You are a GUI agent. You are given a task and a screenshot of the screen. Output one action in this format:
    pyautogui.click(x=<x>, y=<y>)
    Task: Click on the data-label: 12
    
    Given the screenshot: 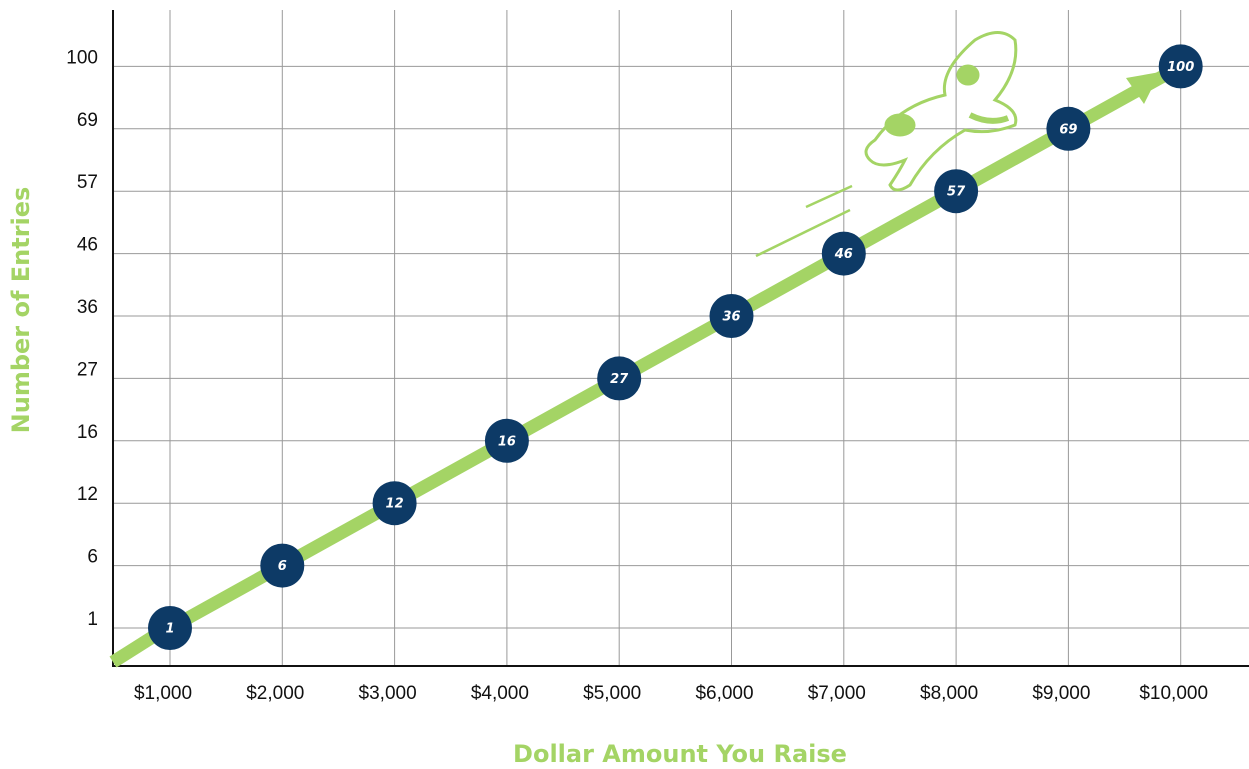 What is the action you would take?
    pyautogui.click(x=395, y=504)
    